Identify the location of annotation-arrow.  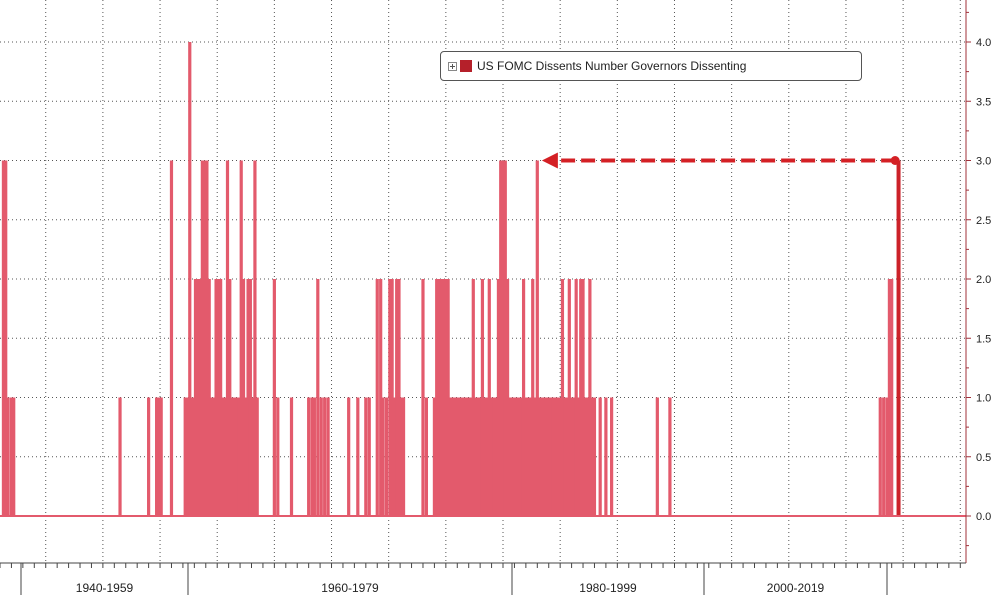
(720, 160).